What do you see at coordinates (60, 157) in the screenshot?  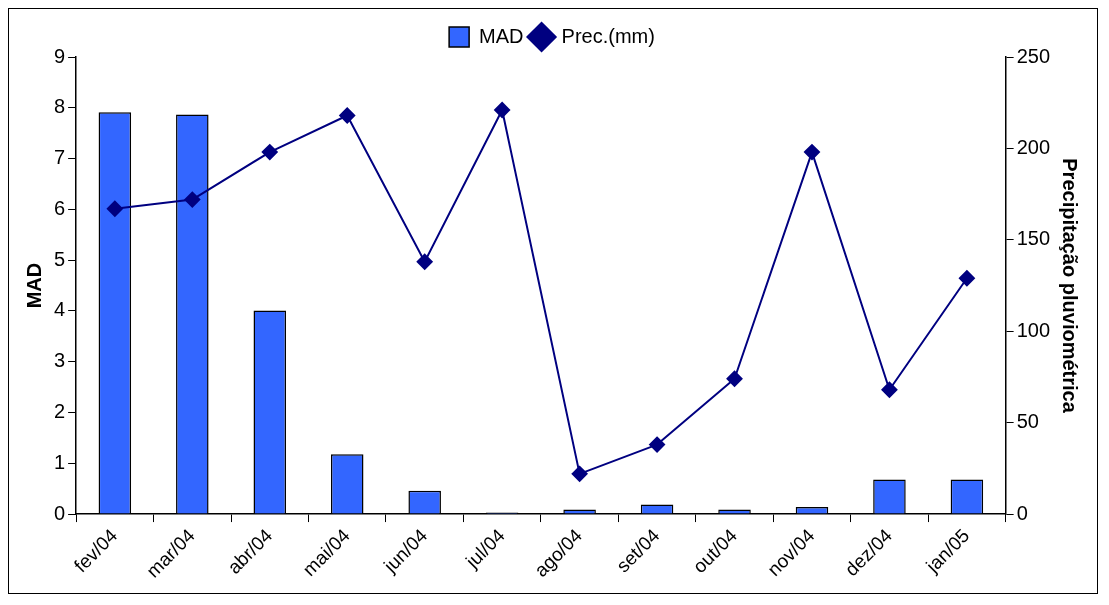 I see `y-tick-label: 7` at bounding box center [60, 157].